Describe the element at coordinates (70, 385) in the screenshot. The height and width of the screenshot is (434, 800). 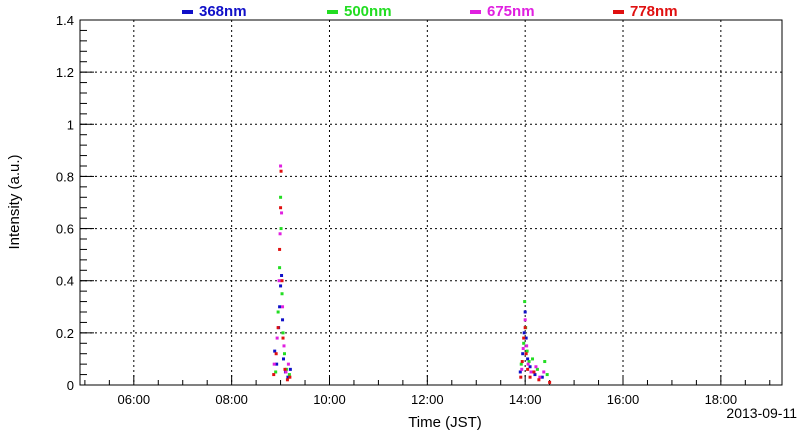
I see `y-tick-label: 0` at that location.